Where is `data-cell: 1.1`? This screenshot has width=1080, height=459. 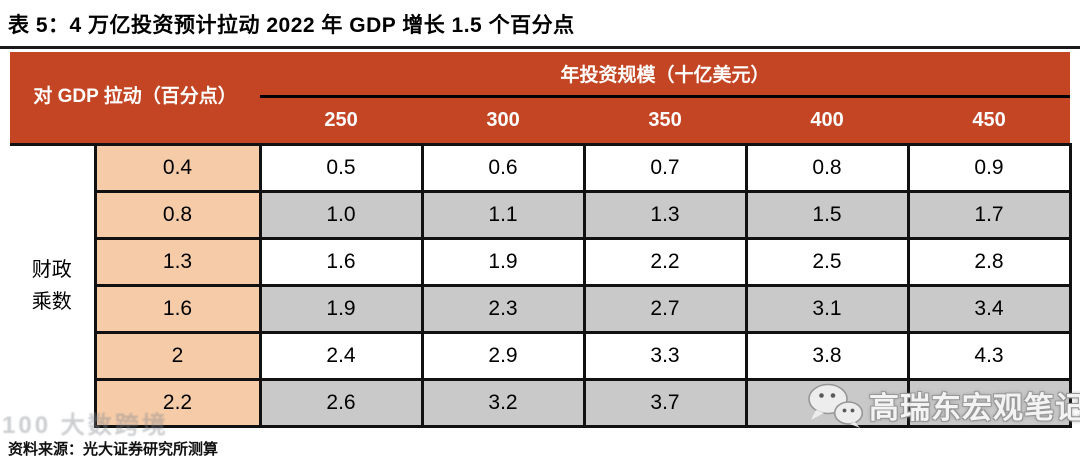 data-cell: 1.1 is located at coordinates (503, 214).